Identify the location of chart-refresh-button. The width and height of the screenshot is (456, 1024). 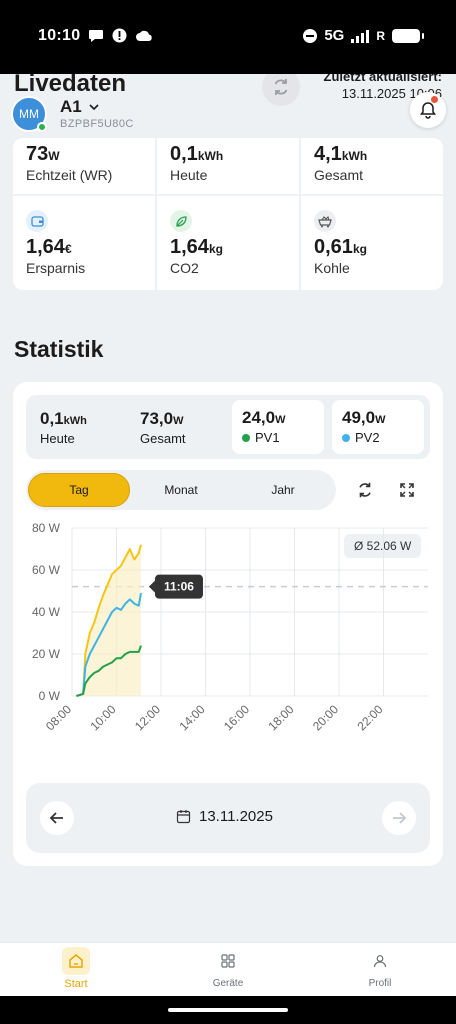
(365, 490).